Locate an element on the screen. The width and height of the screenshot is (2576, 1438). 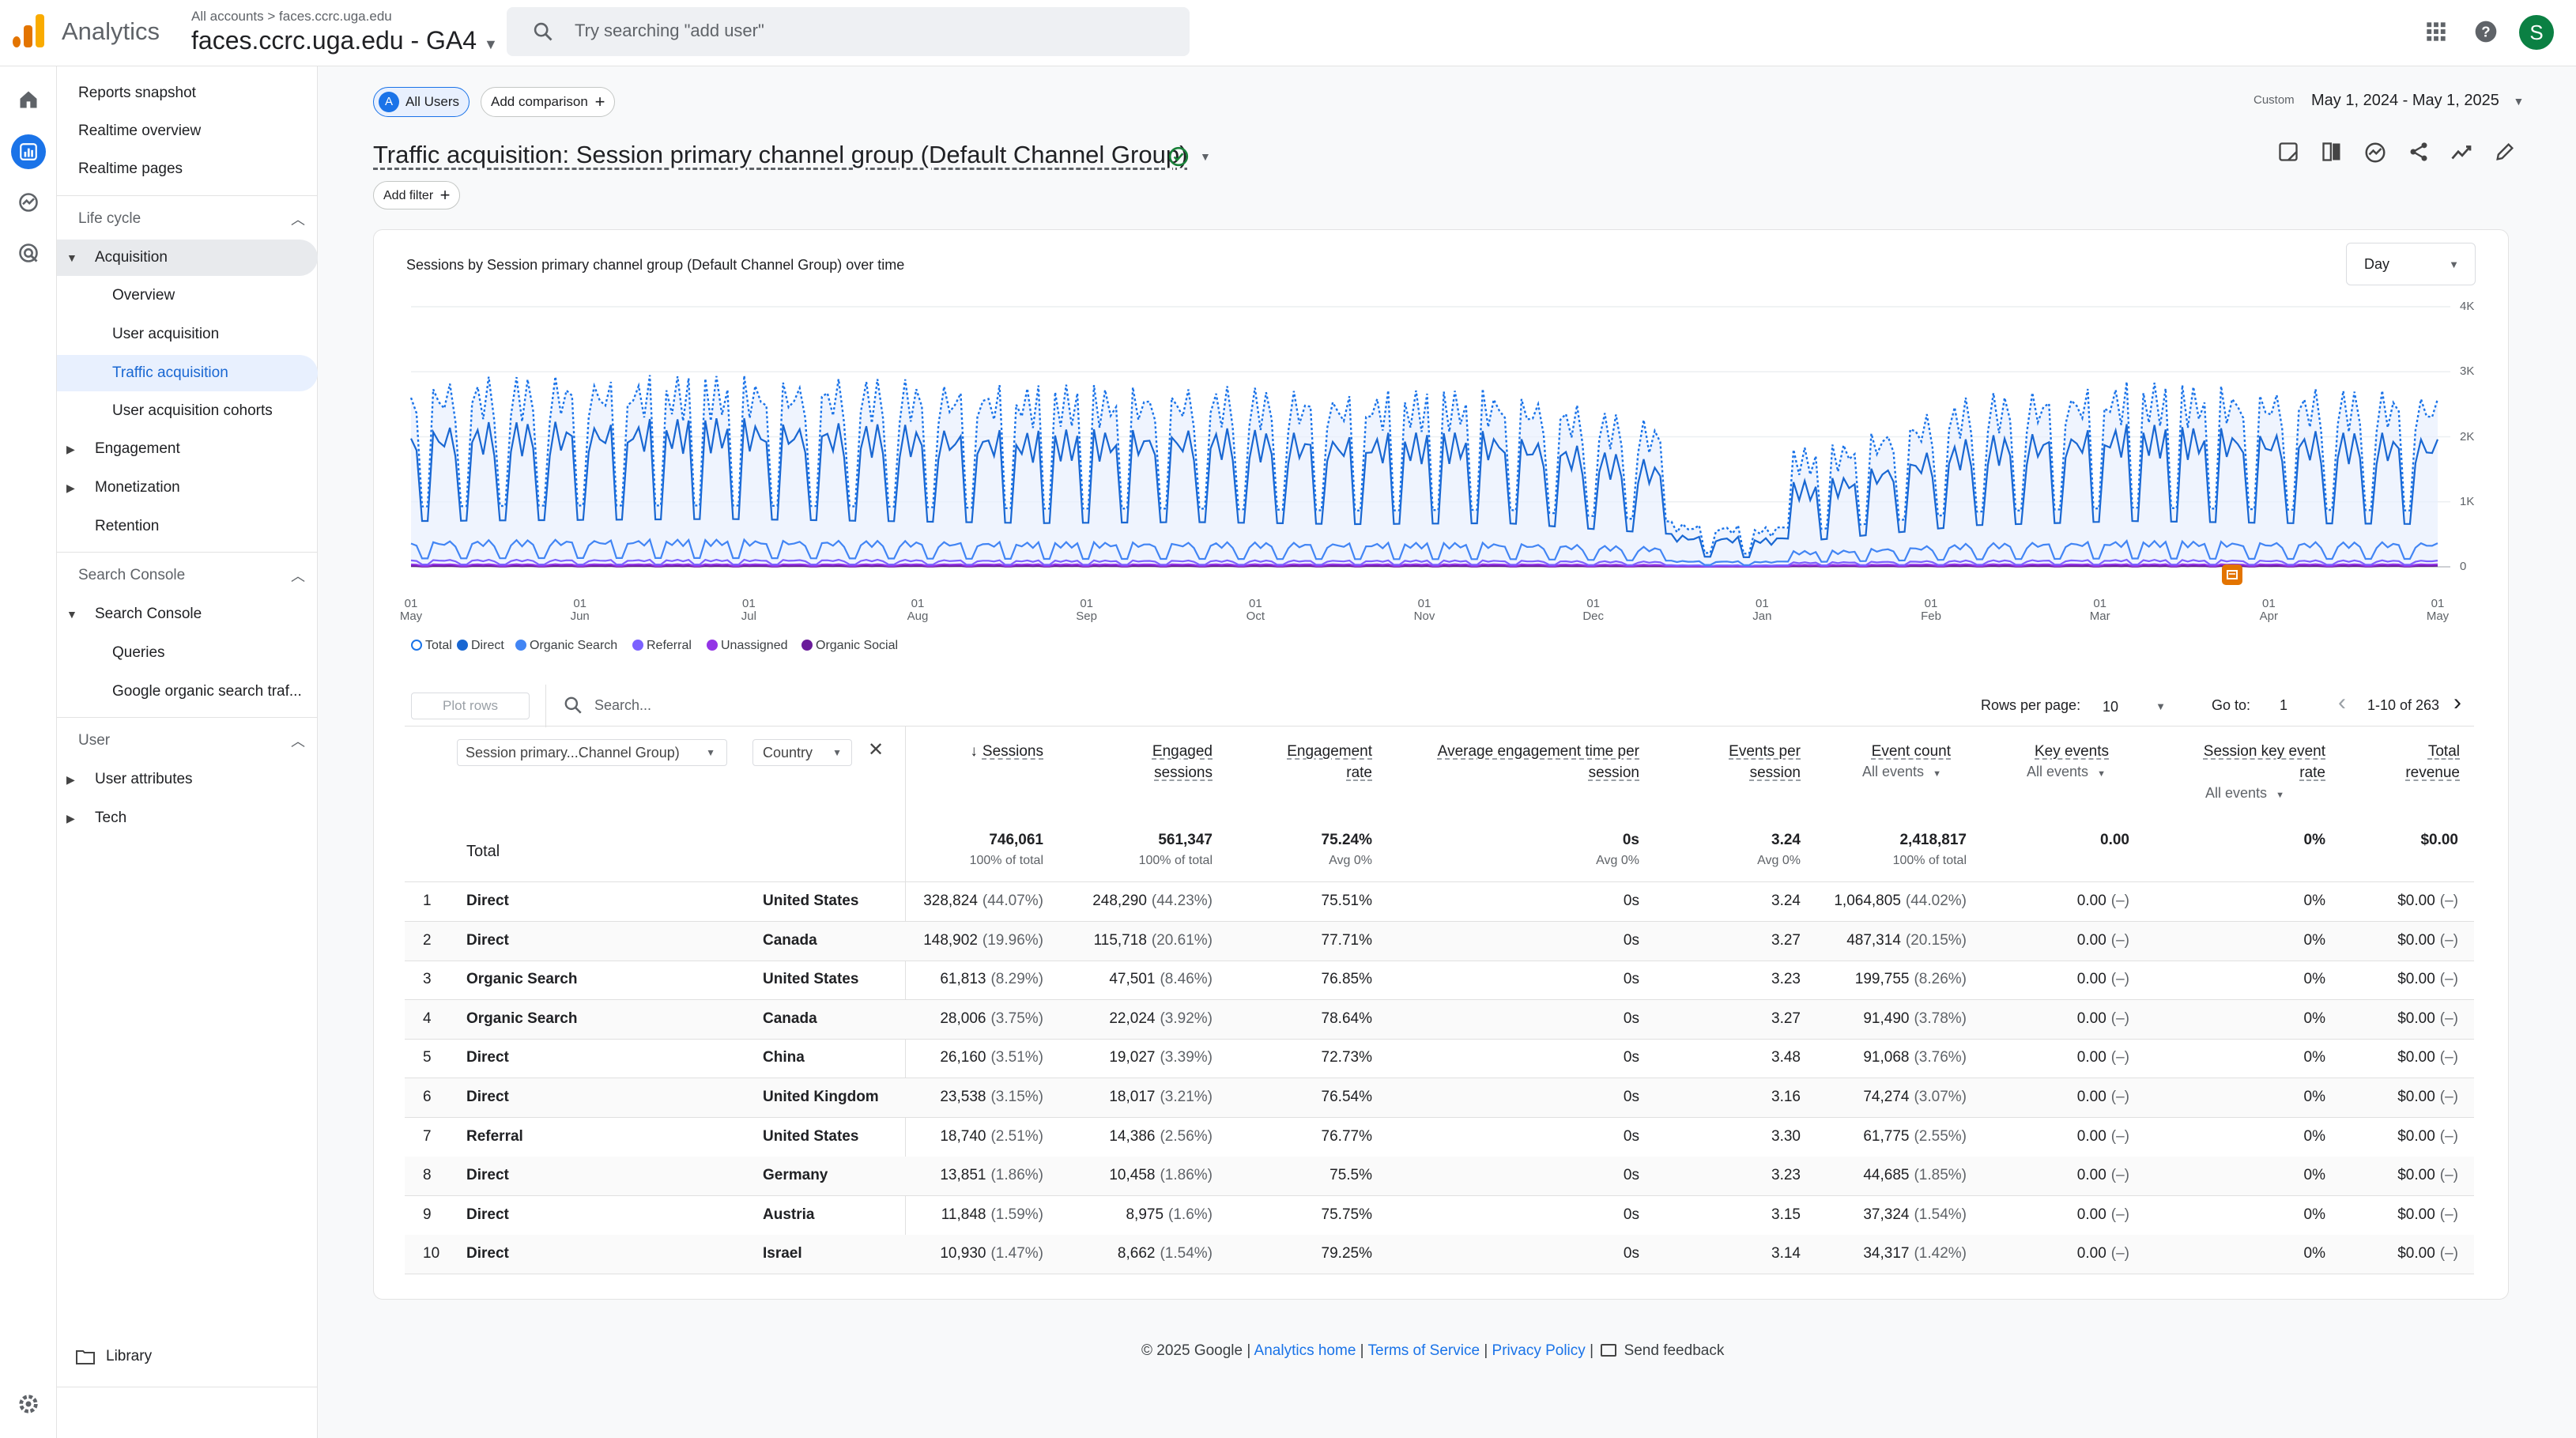
account-avatar: S is located at coordinates (2536, 32).